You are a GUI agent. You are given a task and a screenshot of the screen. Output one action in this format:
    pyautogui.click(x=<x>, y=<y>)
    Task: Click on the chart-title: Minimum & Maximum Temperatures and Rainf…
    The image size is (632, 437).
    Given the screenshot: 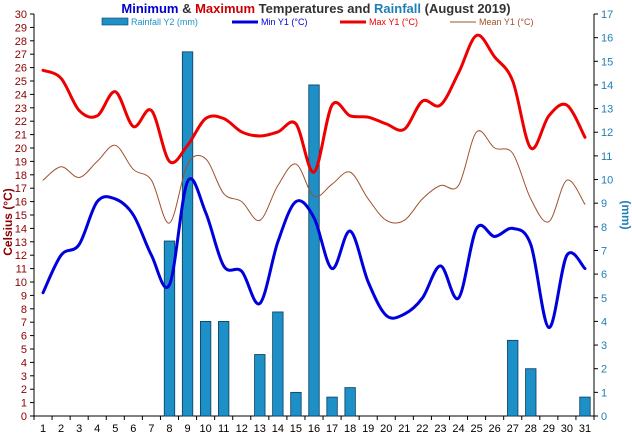 What is the action you would take?
    pyautogui.click(x=315, y=8)
    